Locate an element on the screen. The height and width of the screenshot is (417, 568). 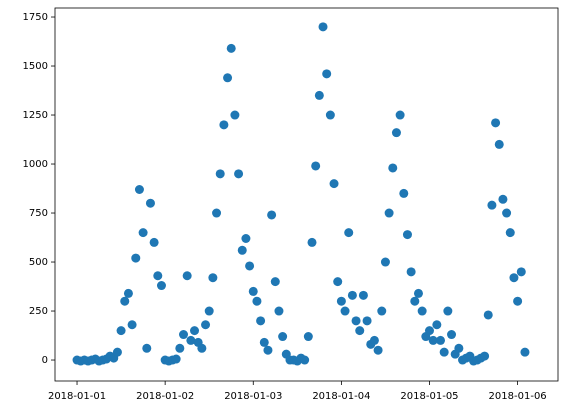
x-tick-label: 2018-01-03 is located at coordinates (253, 396).